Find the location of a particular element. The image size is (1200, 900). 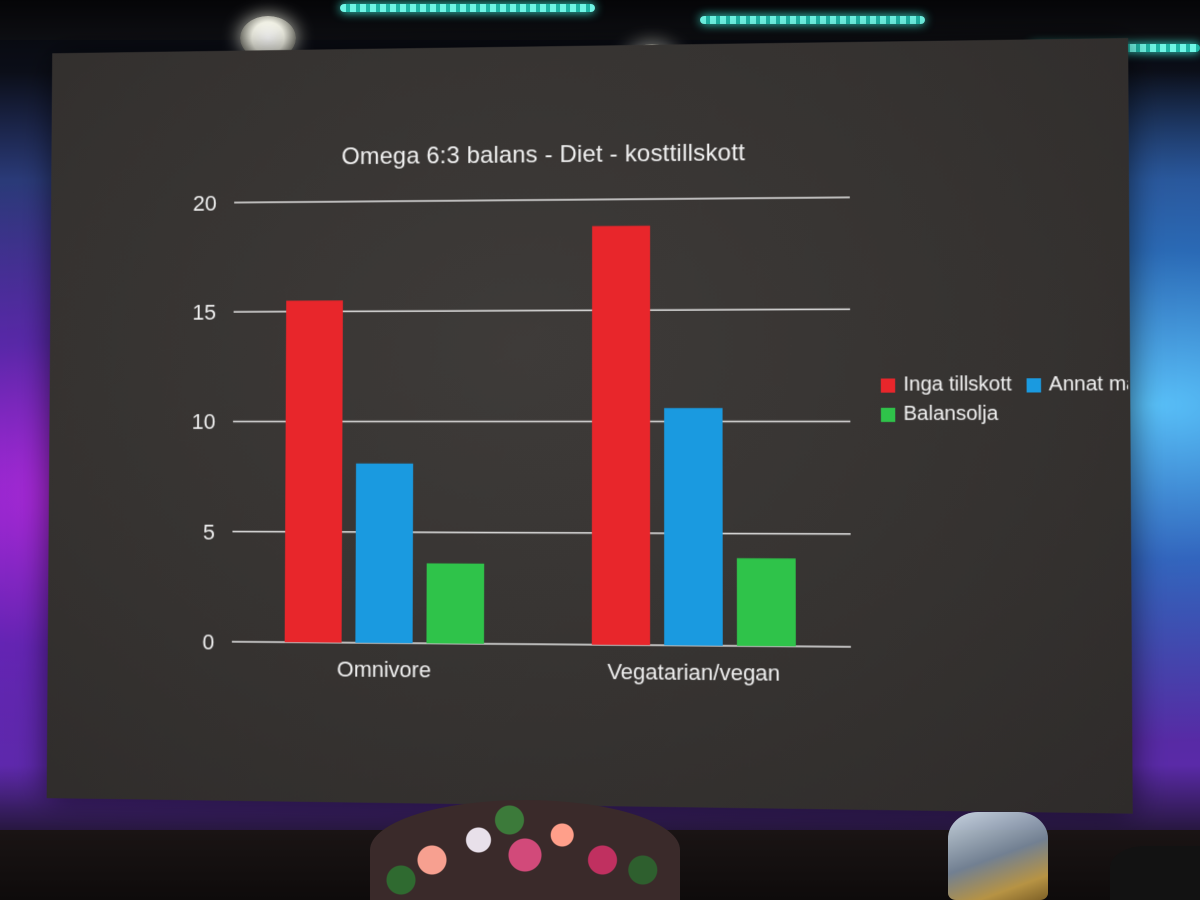

led-bar-center is located at coordinates (812, 20).